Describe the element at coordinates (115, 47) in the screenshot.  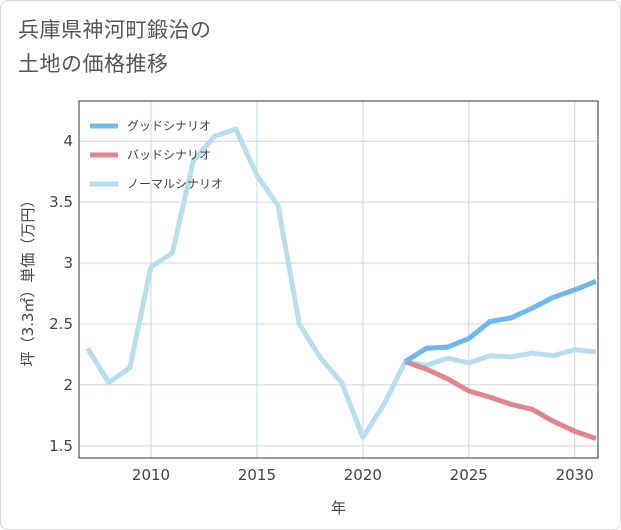
I see `chart-title: 兵庫県神河町鍛治の 土地の価格推移` at that location.